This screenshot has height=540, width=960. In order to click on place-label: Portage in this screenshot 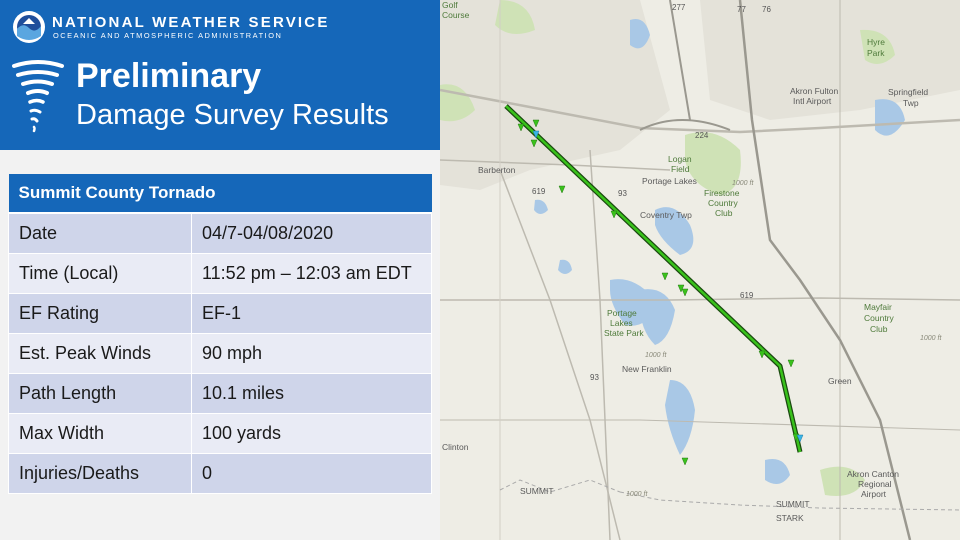, I will do `click(622, 313)`.